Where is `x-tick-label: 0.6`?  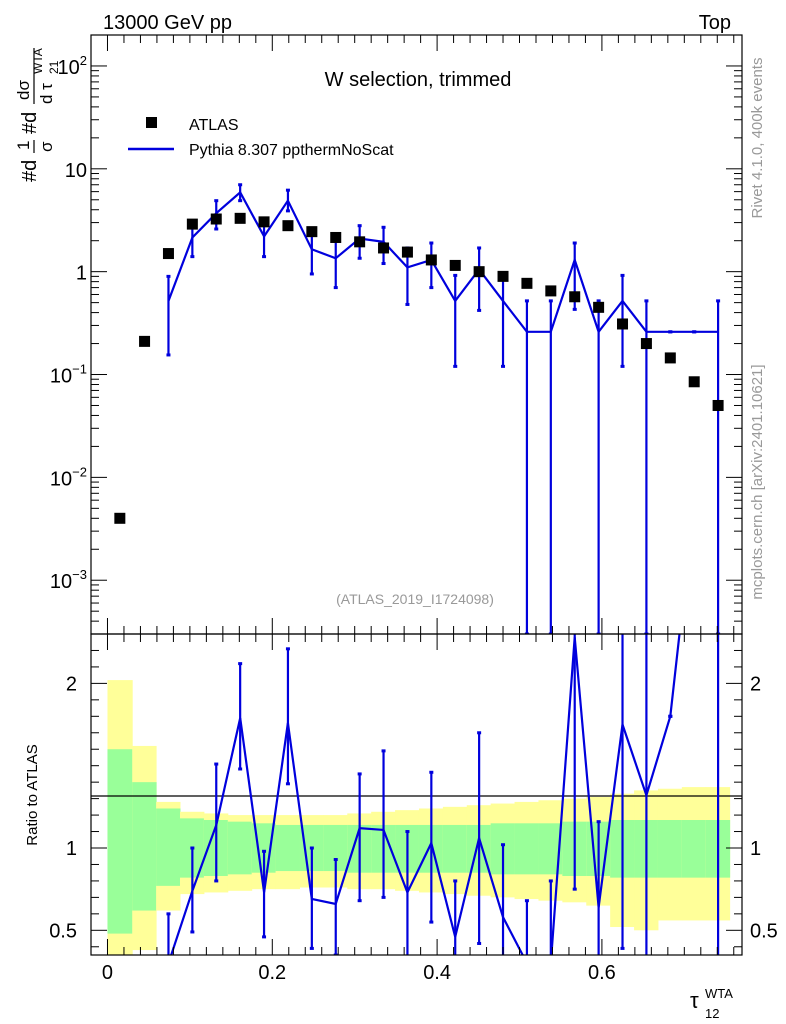 x-tick-label: 0.6 is located at coordinates (602, 973).